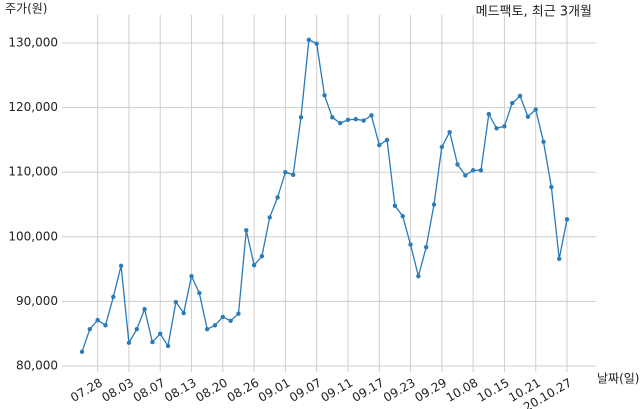  What do you see at coordinates (149, 390) in the screenshot?
I see `x-tick-label: 08.07` at bounding box center [149, 390].